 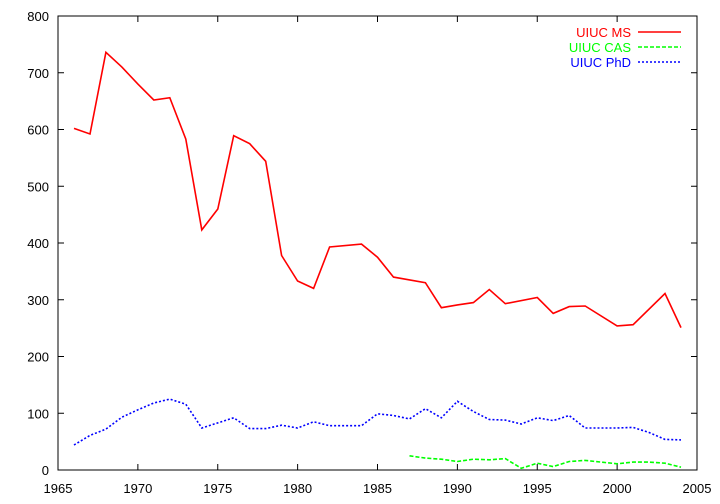 What do you see at coordinates (38, 357) in the screenshot?
I see `y-tick-label: 200` at bounding box center [38, 357].